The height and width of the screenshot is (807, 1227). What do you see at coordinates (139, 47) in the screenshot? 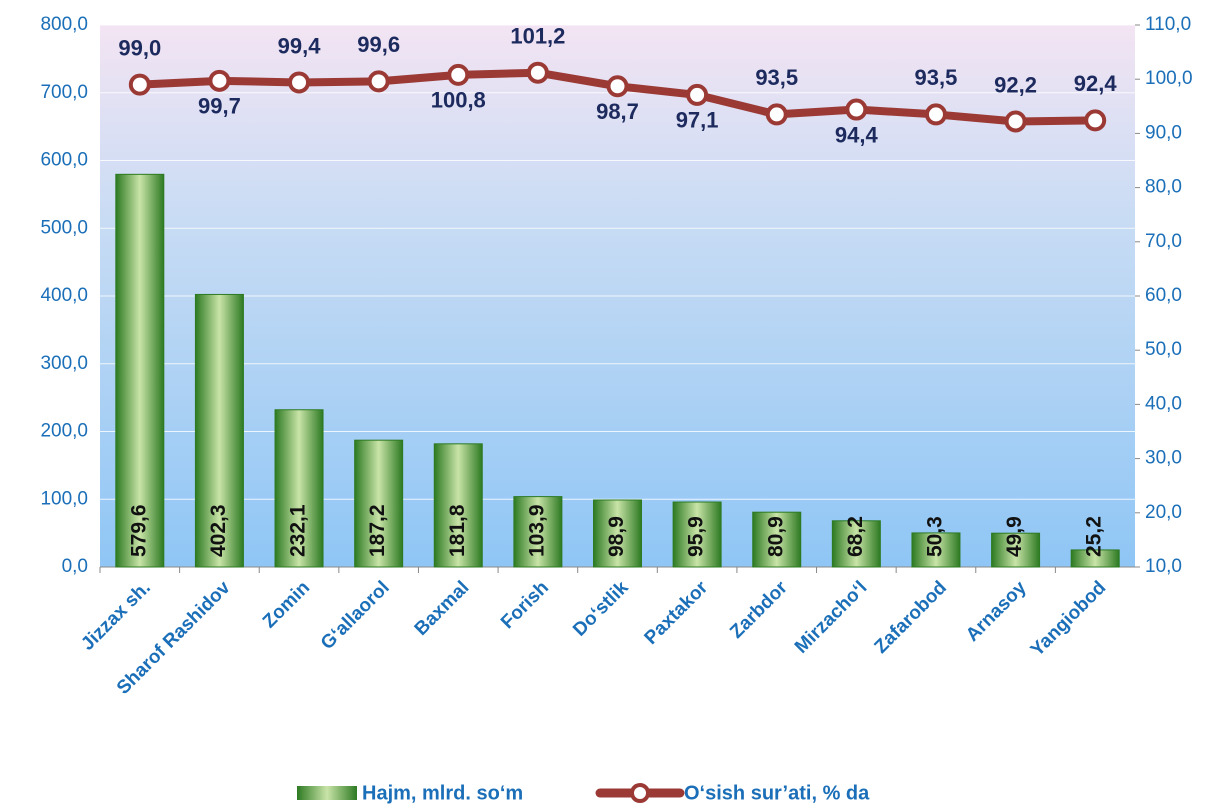
I see `line-value-label: 99,0` at bounding box center [139, 47].